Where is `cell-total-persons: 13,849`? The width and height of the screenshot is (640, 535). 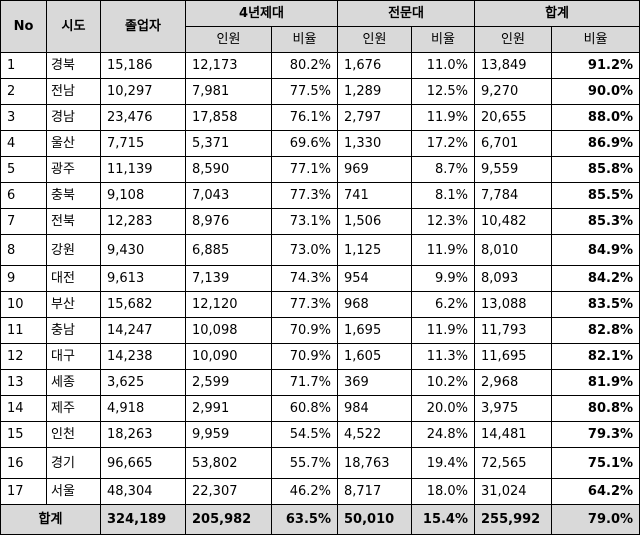
cell-total-persons: 13,849 is located at coordinates (513, 65).